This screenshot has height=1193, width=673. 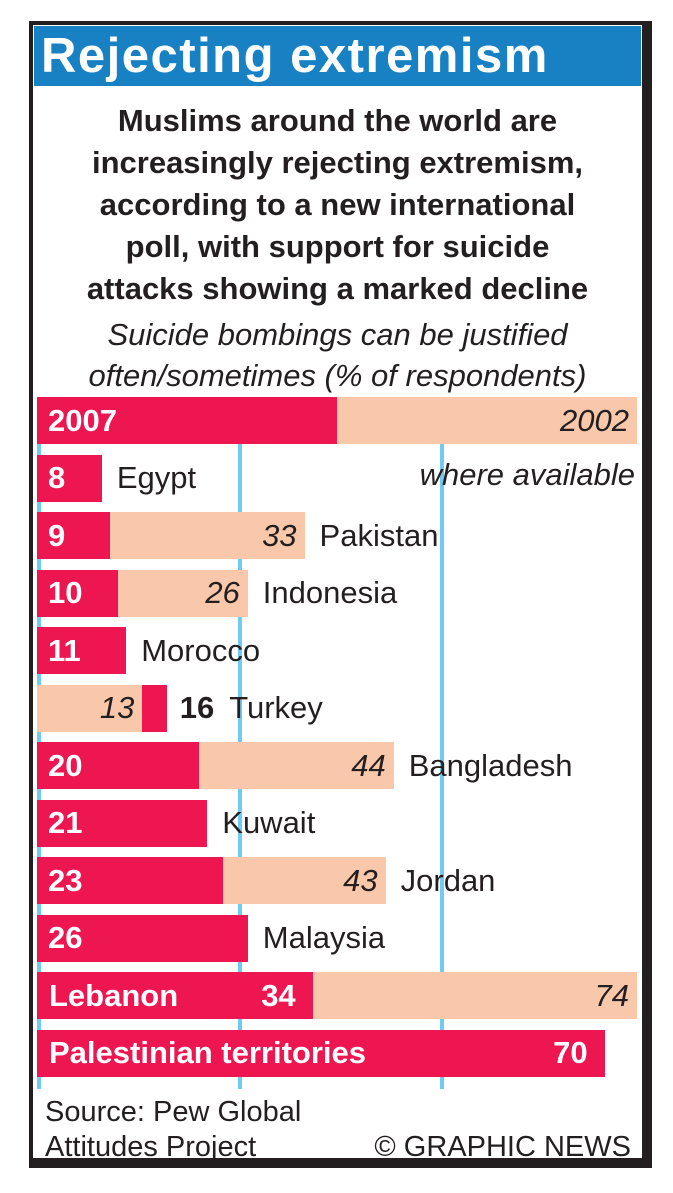 I want to click on value-2007: 70, so click(x=570, y=1052).